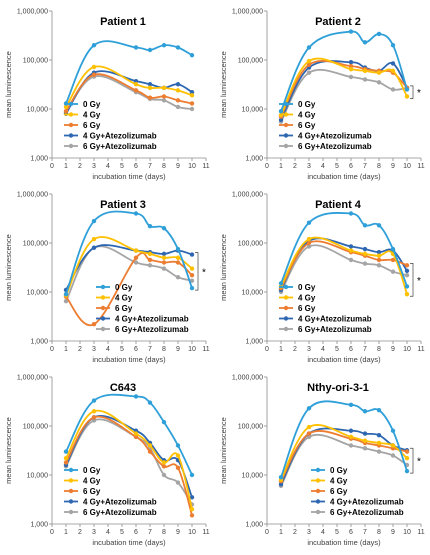 The height and width of the screenshot is (555, 430). Describe the element at coordinates (247, 378) in the screenshot. I see `y-tick-label: 1,000,000` at that location.